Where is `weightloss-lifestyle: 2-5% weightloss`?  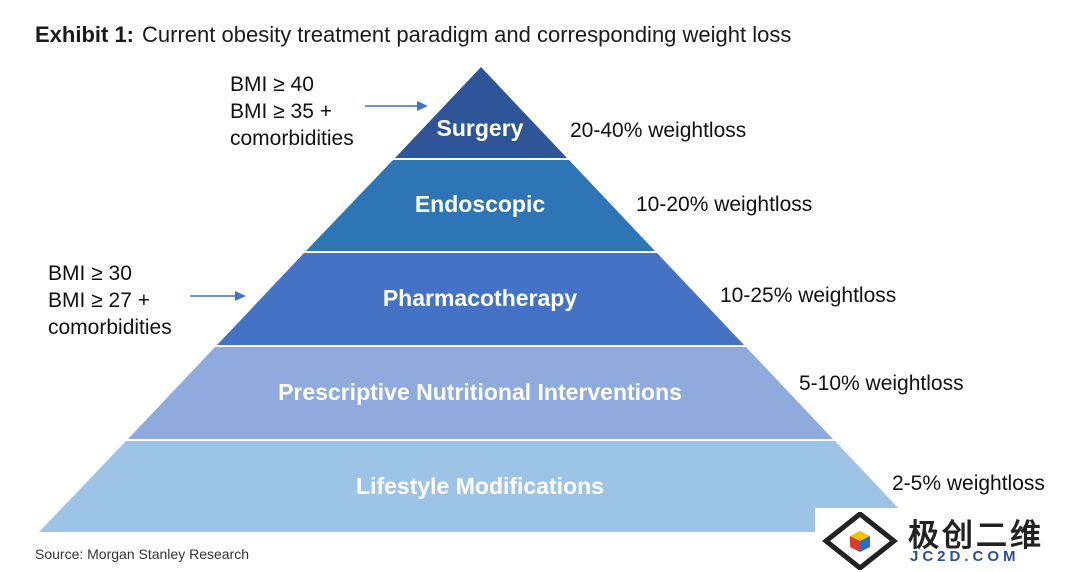 weightloss-lifestyle: 2-5% weightloss is located at coordinates (968, 483).